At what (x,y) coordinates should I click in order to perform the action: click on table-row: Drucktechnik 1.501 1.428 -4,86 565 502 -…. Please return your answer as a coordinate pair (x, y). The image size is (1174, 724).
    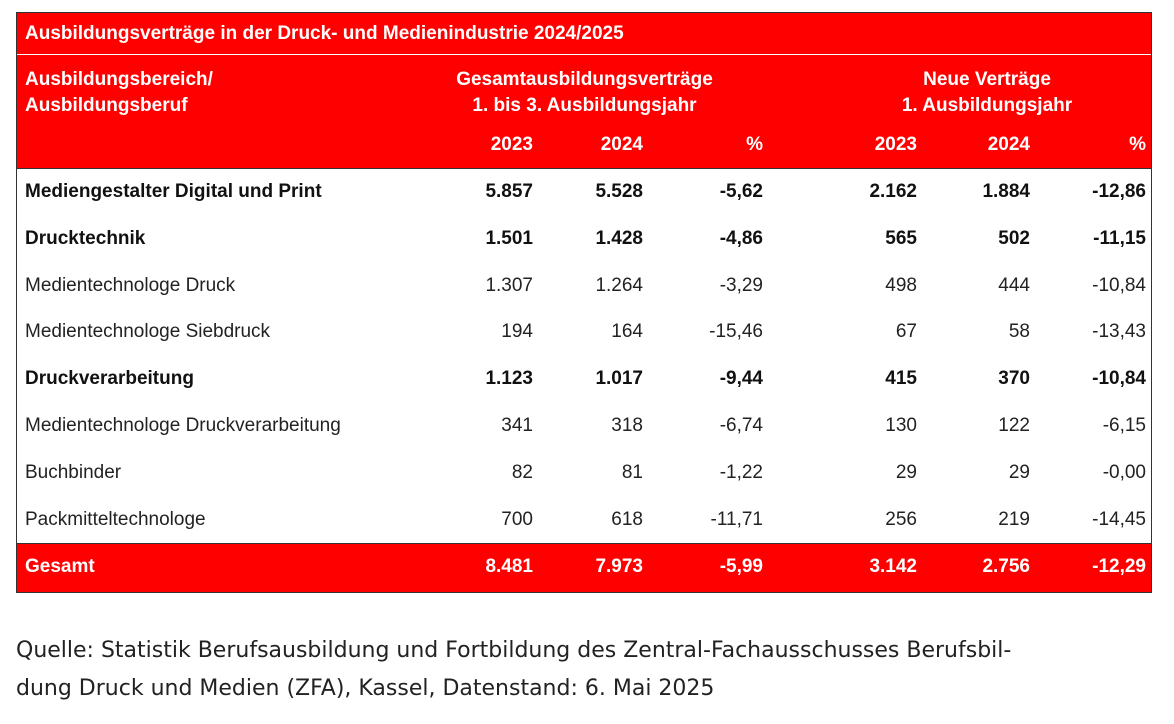
    Looking at the image, I should click on (584, 239).